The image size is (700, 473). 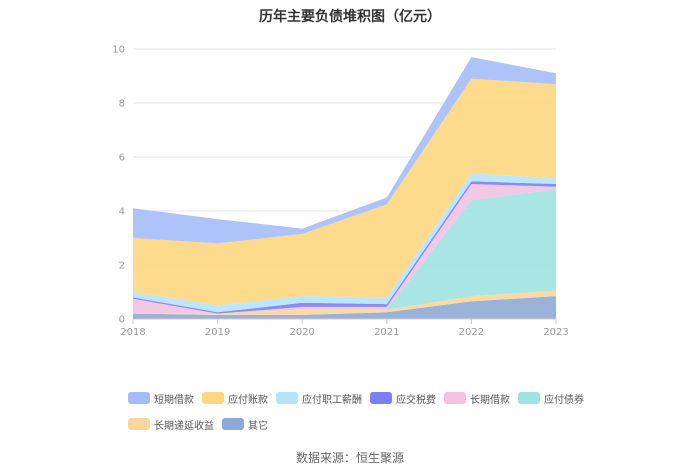 I want to click on y-tick-label: 10, so click(x=118, y=50).